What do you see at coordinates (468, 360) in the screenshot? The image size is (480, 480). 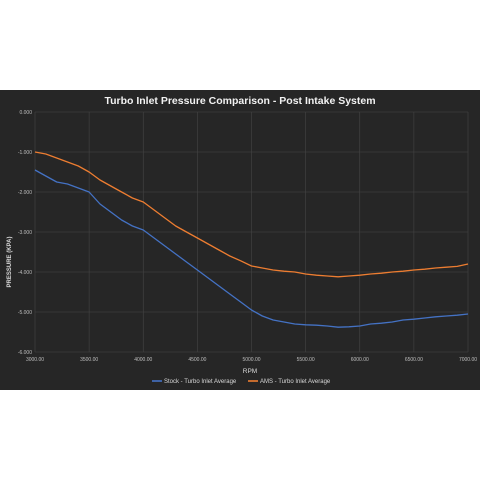 I see `x-tick-label: 7000.00` at bounding box center [468, 360].